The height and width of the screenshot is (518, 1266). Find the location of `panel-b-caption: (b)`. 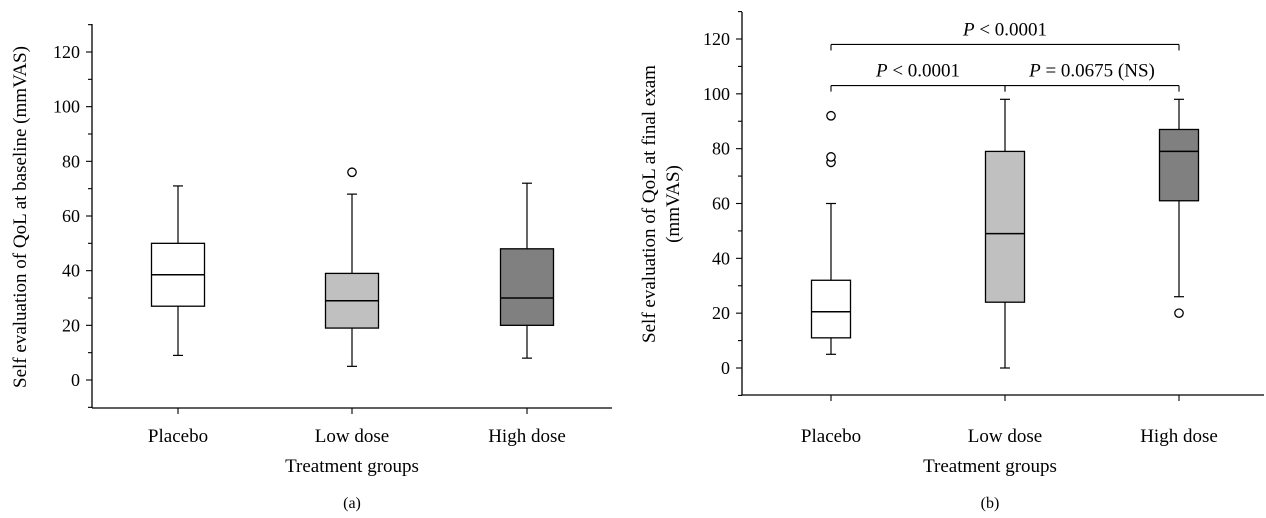

panel-b-caption: (b) is located at coordinates (990, 503).